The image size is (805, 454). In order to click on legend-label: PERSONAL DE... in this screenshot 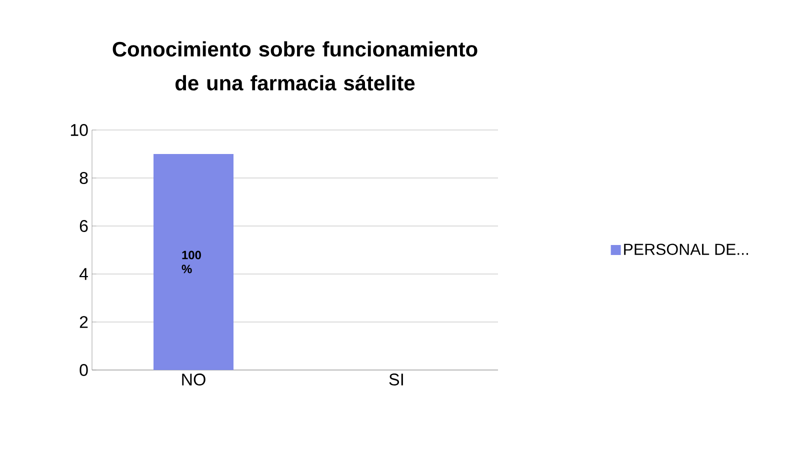, I will do `click(686, 249)`.